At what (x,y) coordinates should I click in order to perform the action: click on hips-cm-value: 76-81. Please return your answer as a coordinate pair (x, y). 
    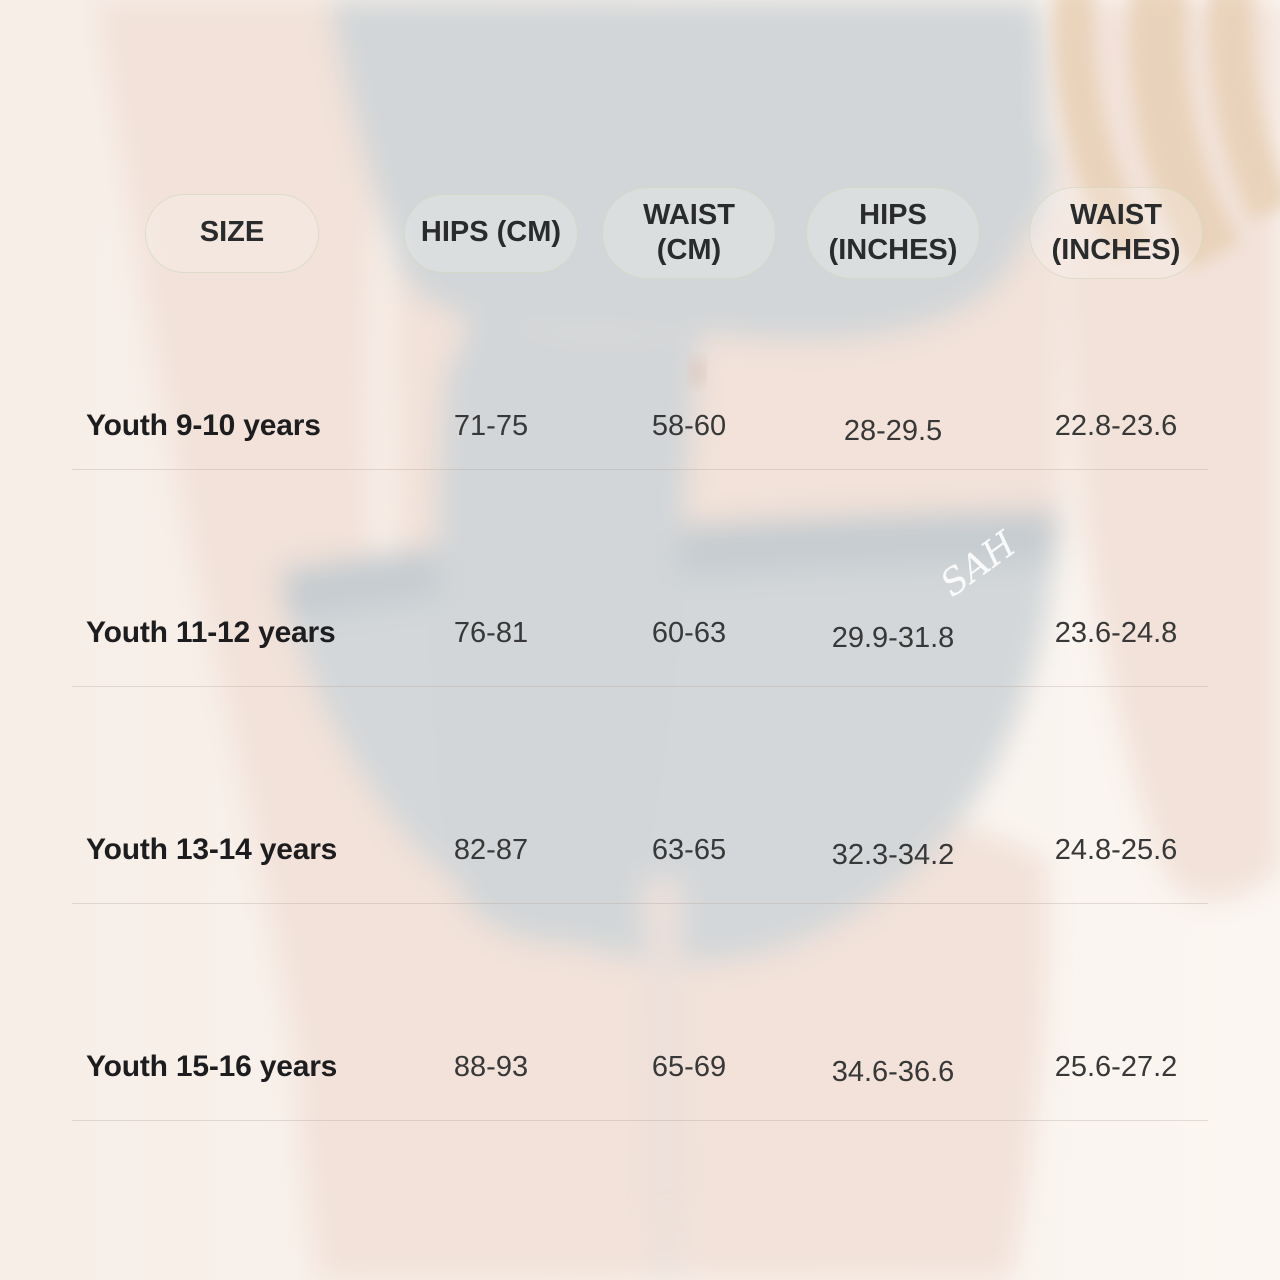
    Looking at the image, I should click on (491, 633).